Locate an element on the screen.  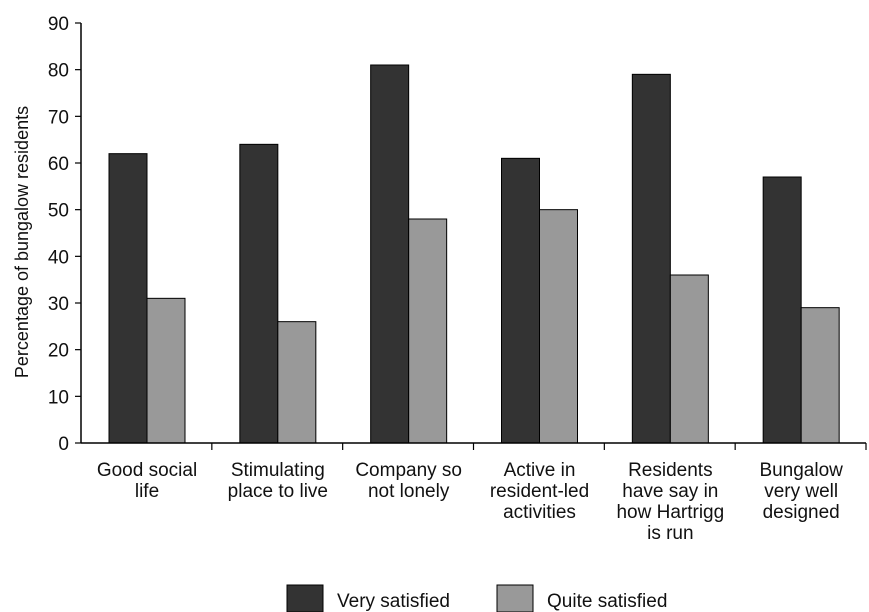
category-label-line: Stimulating is located at coordinates (278, 470).